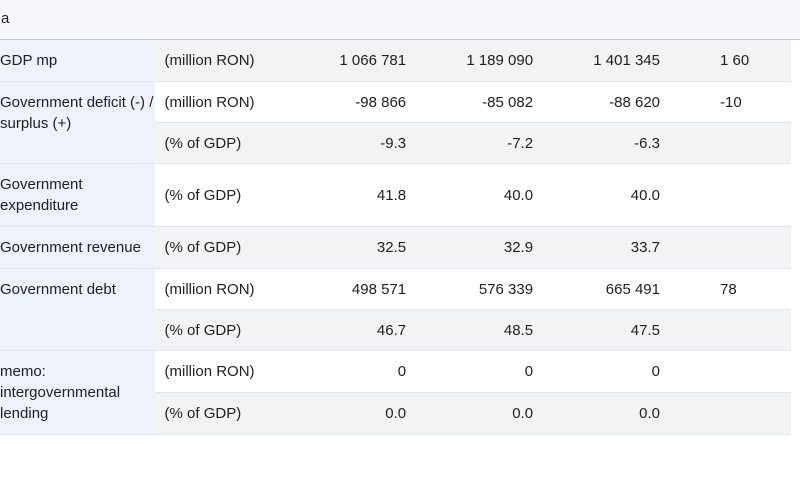  What do you see at coordinates (343, 102) in the screenshot?
I see `value-cell: -98 866` at bounding box center [343, 102].